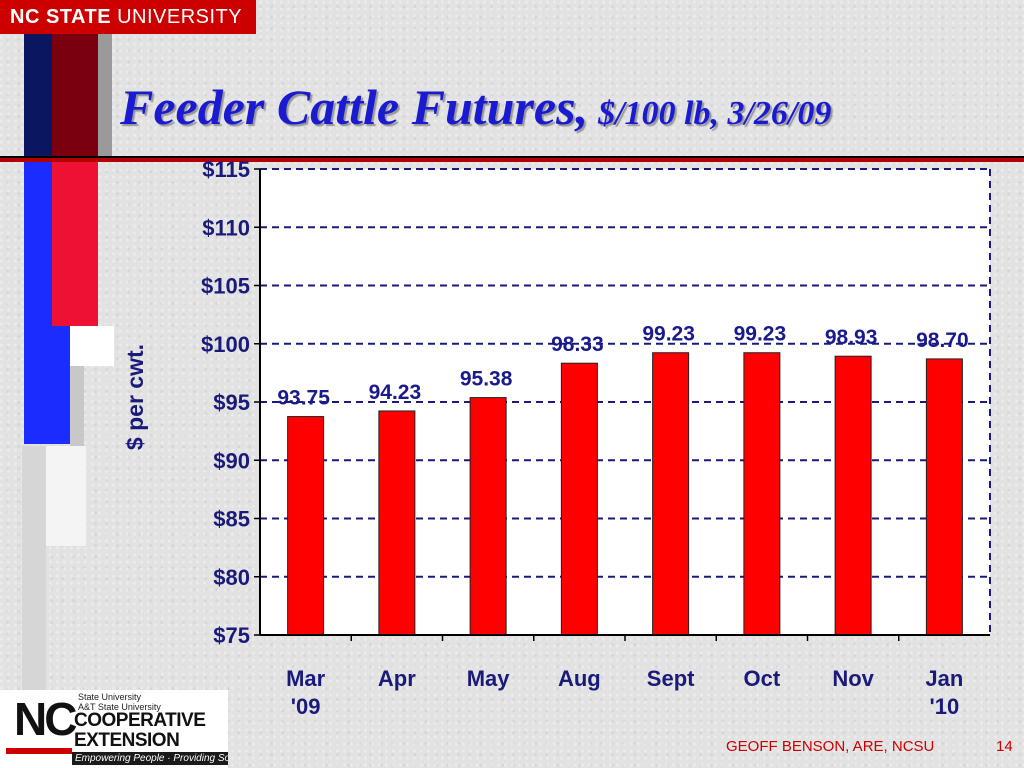 This screenshot has height=768, width=1024. Describe the element at coordinates (942, 340) in the screenshot. I see `value-label: 98.70` at that location.